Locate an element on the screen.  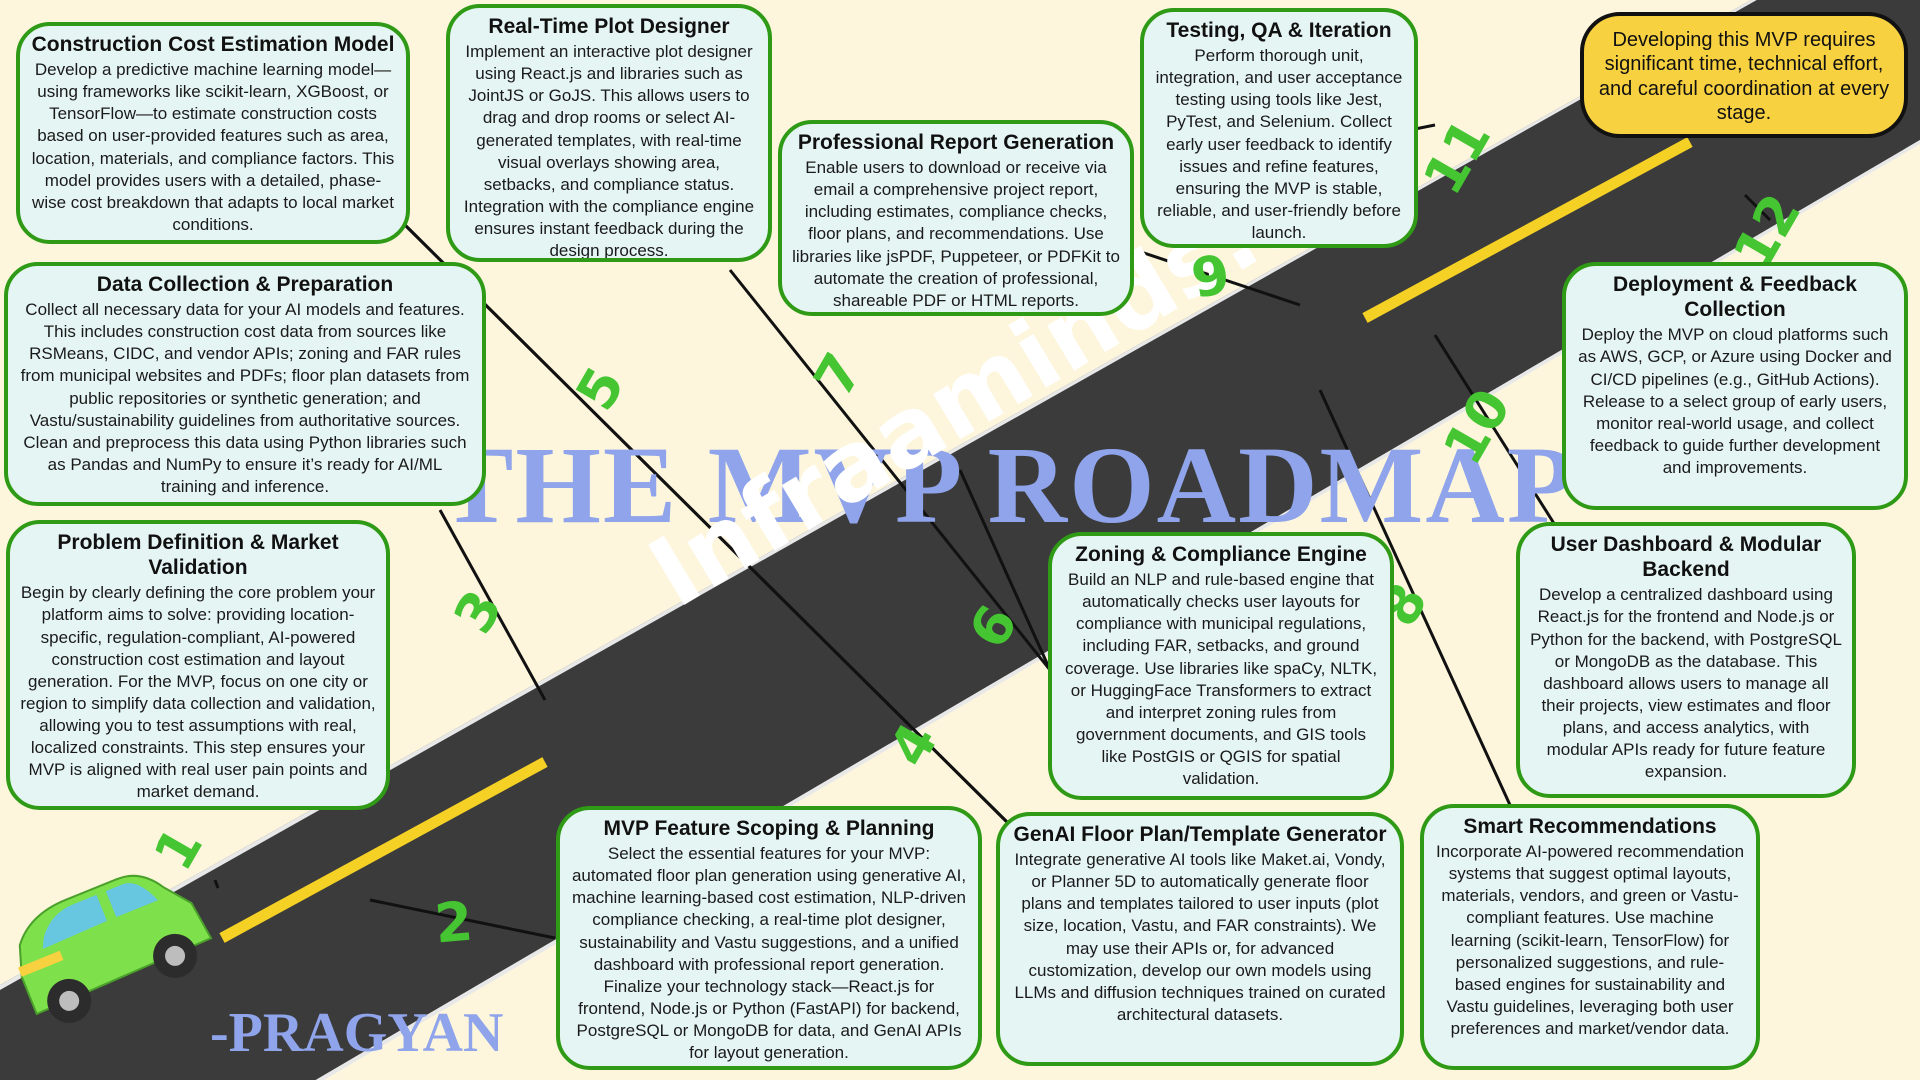
roadmap-title: THE MVP ROADMAP is located at coordinates (1008, 485).